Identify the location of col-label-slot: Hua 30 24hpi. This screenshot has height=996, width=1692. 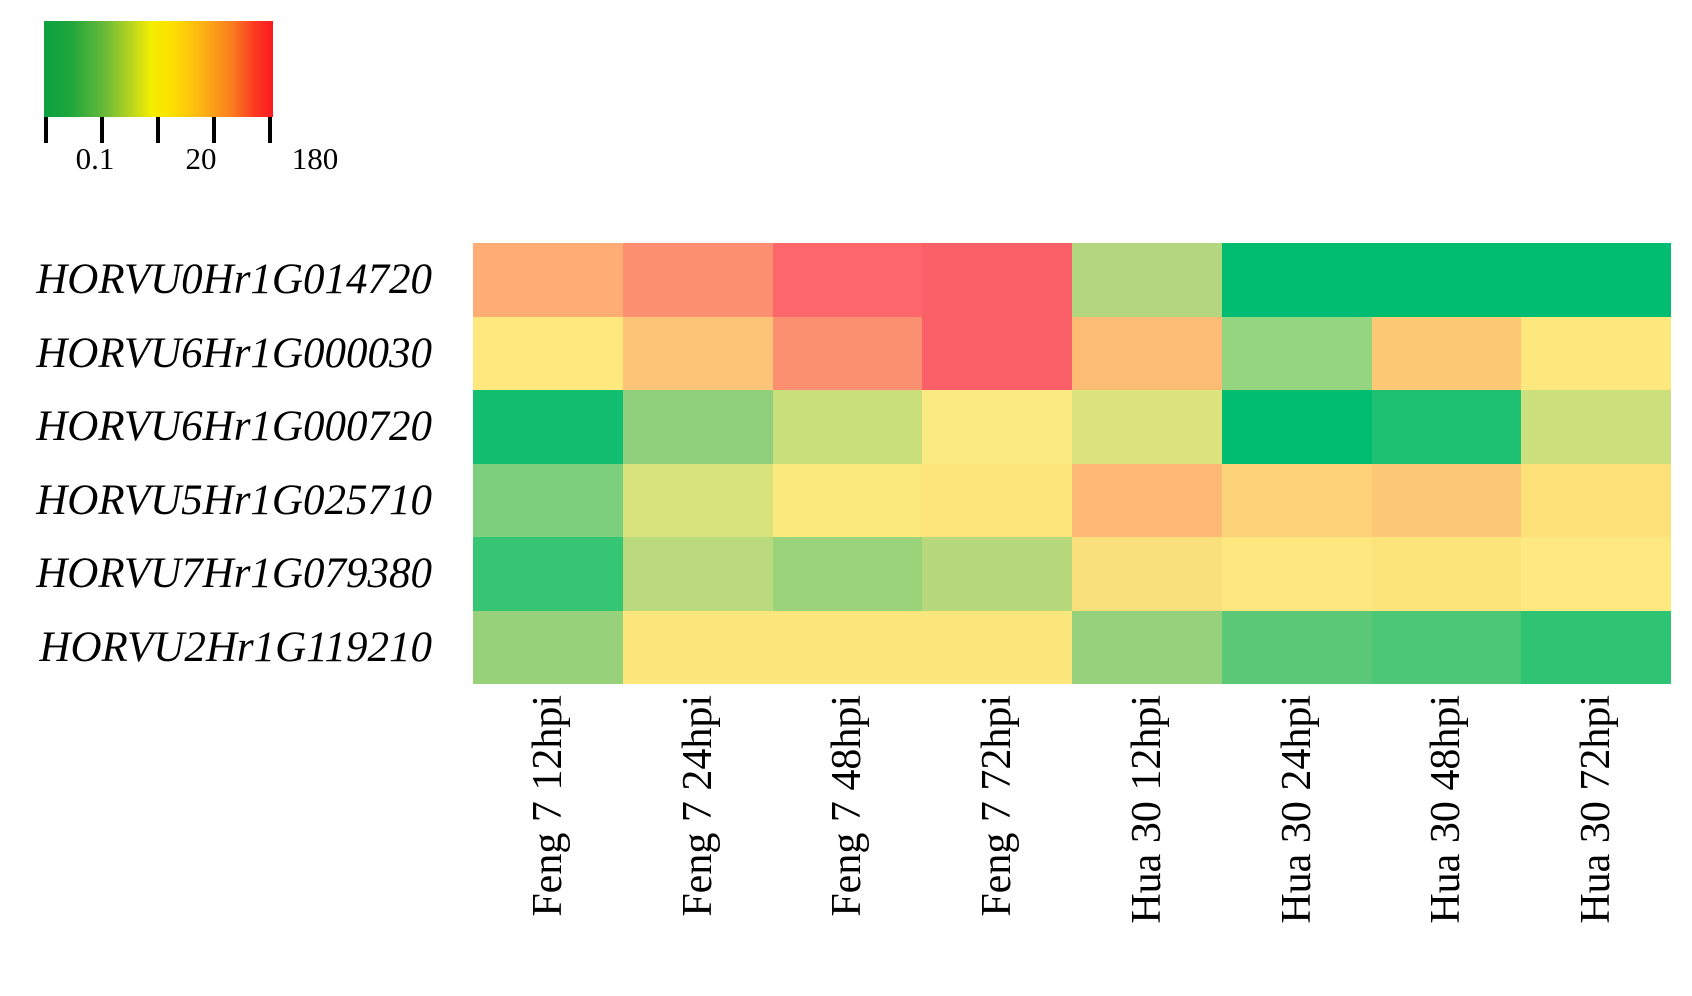
(1297, 835).